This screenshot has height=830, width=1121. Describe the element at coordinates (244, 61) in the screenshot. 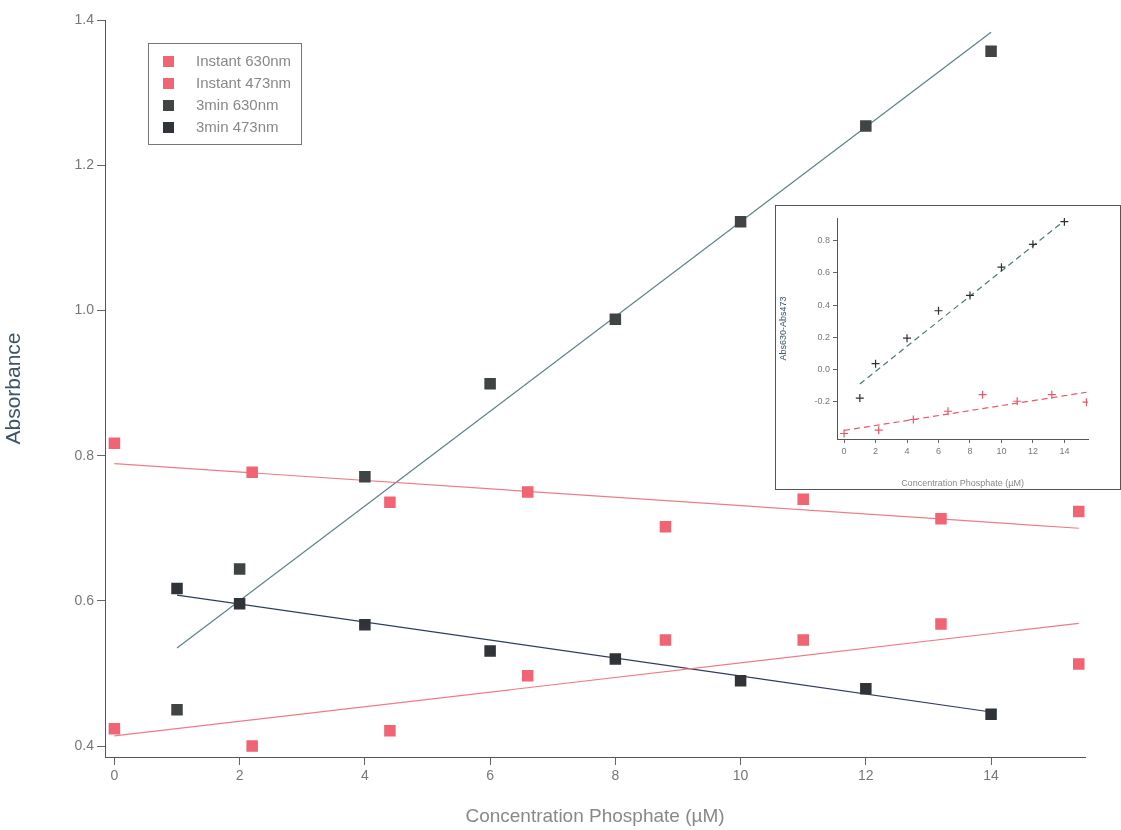

I see `legend-label: Instant 630nm` at that location.